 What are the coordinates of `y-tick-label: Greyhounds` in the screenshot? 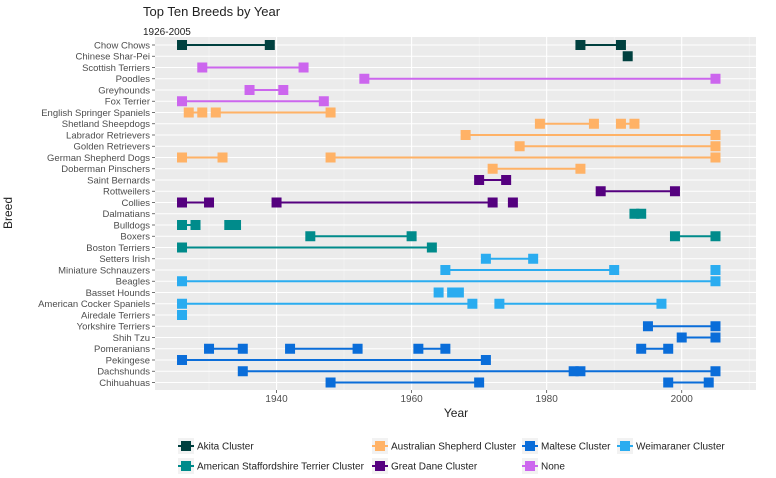 It's located at (124, 90).